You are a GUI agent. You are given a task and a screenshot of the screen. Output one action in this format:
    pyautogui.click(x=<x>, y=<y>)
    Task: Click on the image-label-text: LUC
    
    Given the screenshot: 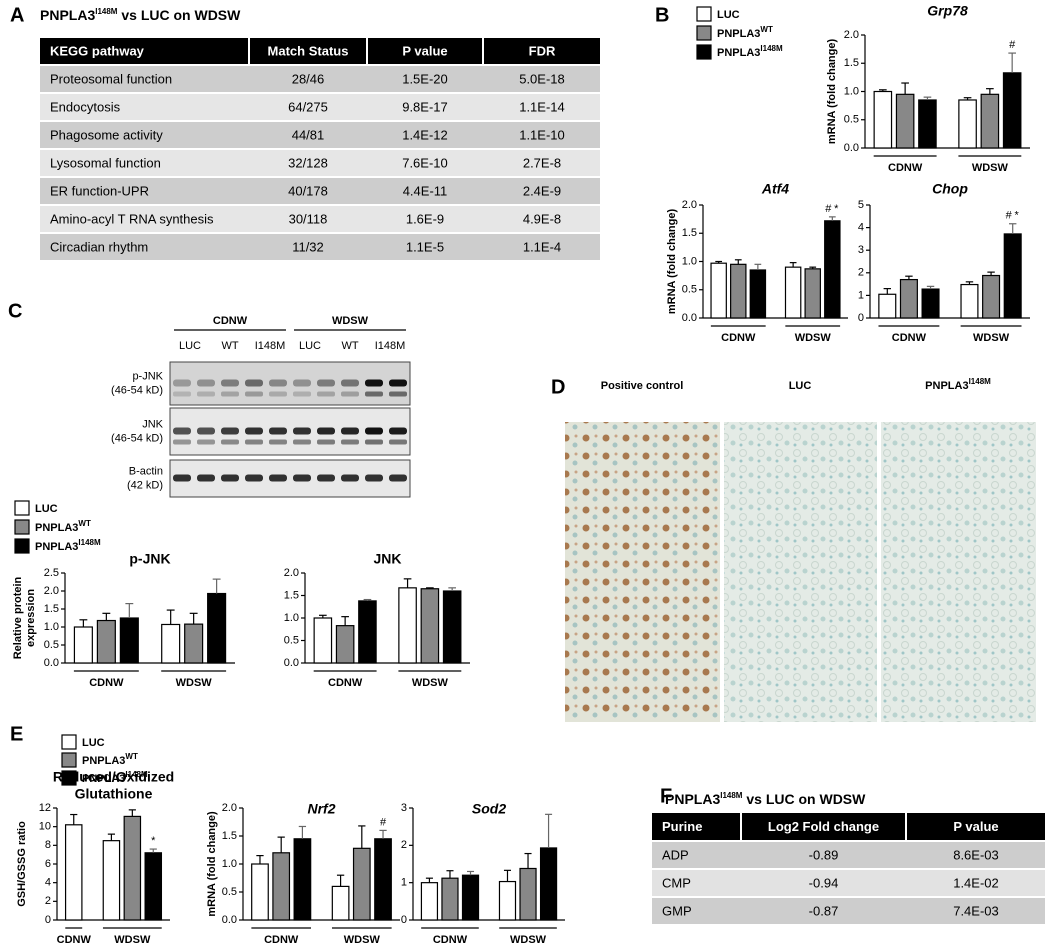 What is the action you would take?
    pyautogui.click(x=800, y=386)
    